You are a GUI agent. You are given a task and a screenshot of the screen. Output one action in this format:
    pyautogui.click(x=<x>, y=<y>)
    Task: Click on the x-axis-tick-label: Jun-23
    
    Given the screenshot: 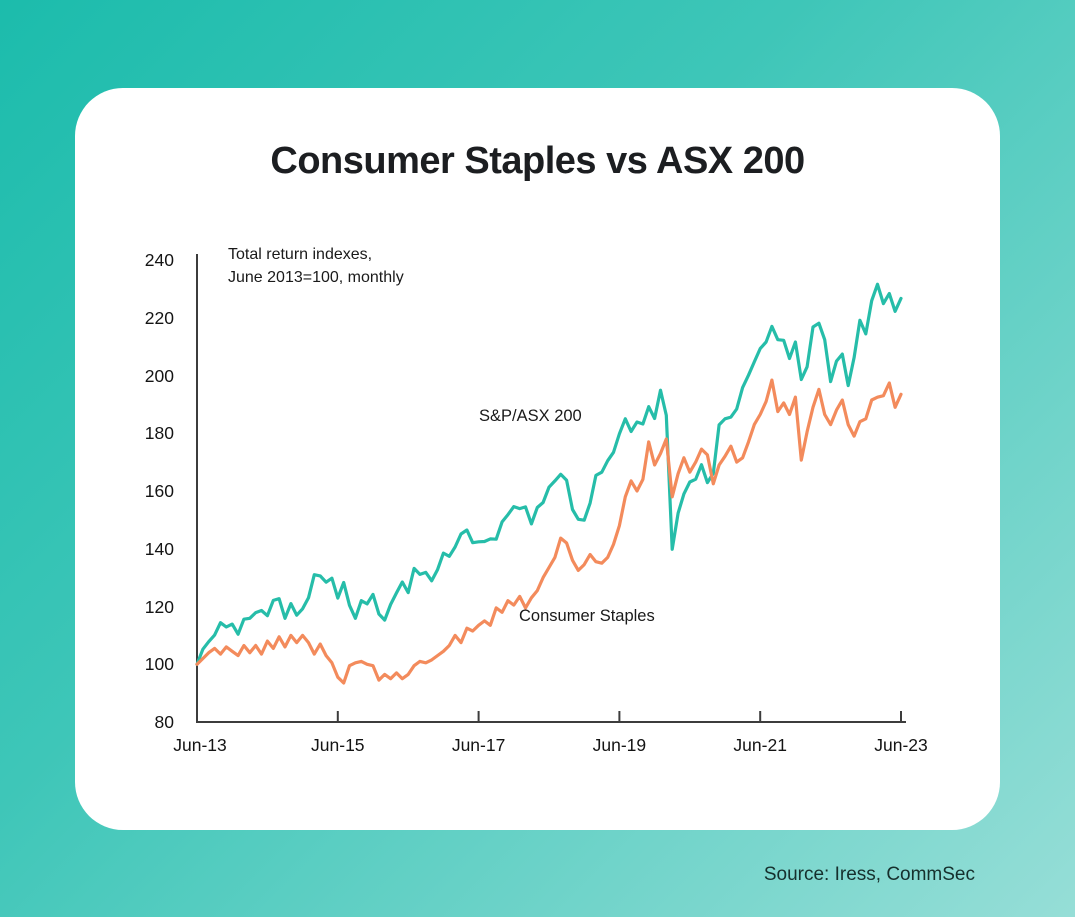 What is the action you would take?
    pyautogui.click(x=901, y=745)
    